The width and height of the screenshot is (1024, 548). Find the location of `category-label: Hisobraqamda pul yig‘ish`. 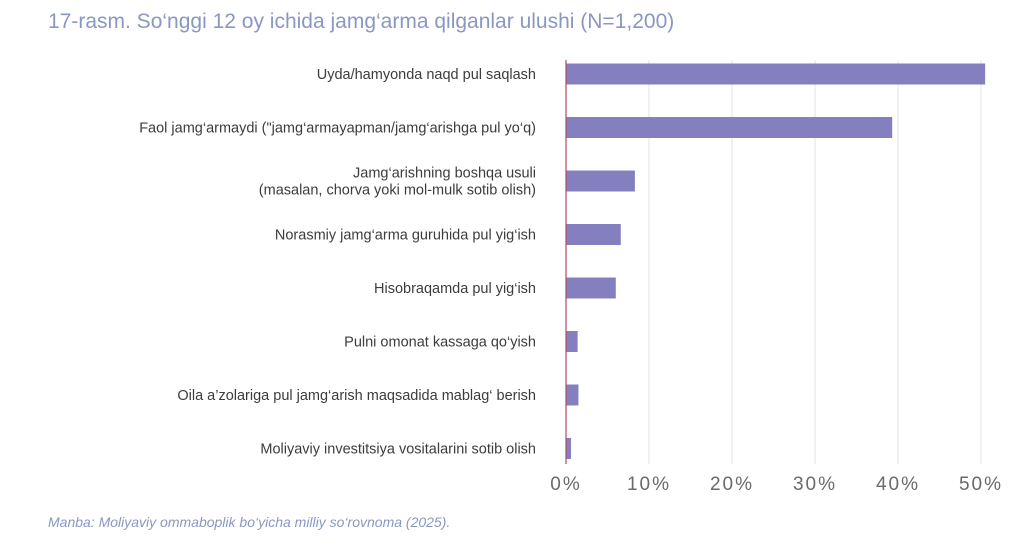

category-label: Hisobraqamda pul yig‘ish is located at coordinates (455, 289).